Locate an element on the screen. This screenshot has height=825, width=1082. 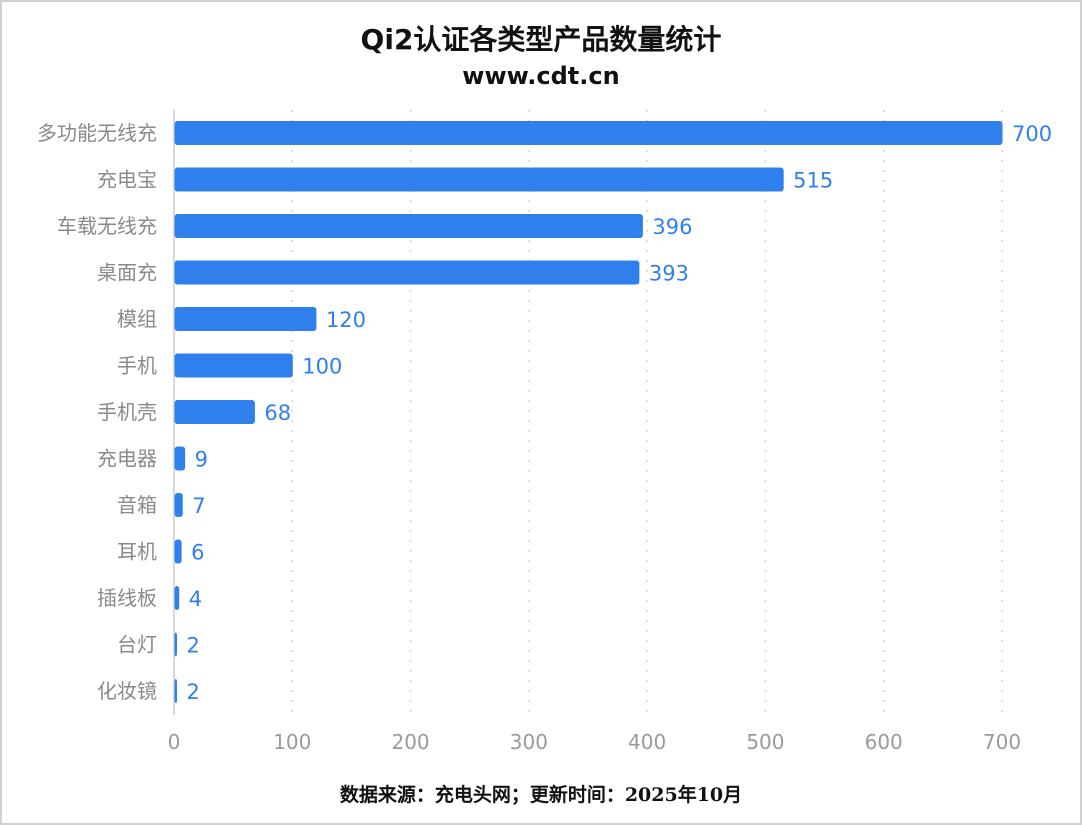
category-label: 音箱 is located at coordinates (137, 505).